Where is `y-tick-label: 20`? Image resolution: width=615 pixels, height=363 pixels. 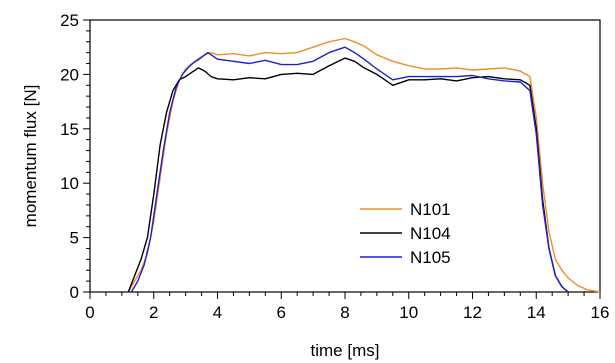
y-tick-label: 20 is located at coordinates (69, 74).